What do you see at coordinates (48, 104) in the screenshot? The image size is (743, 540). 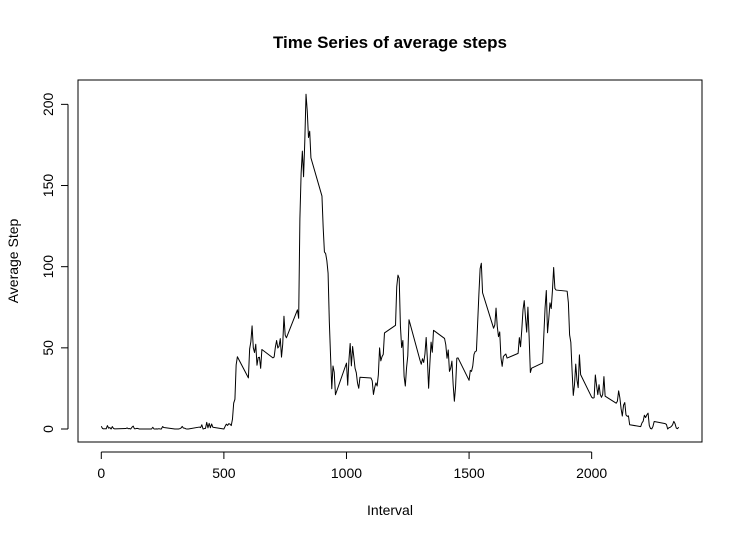 I see `y-tick-label: 200` at bounding box center [48, 104].